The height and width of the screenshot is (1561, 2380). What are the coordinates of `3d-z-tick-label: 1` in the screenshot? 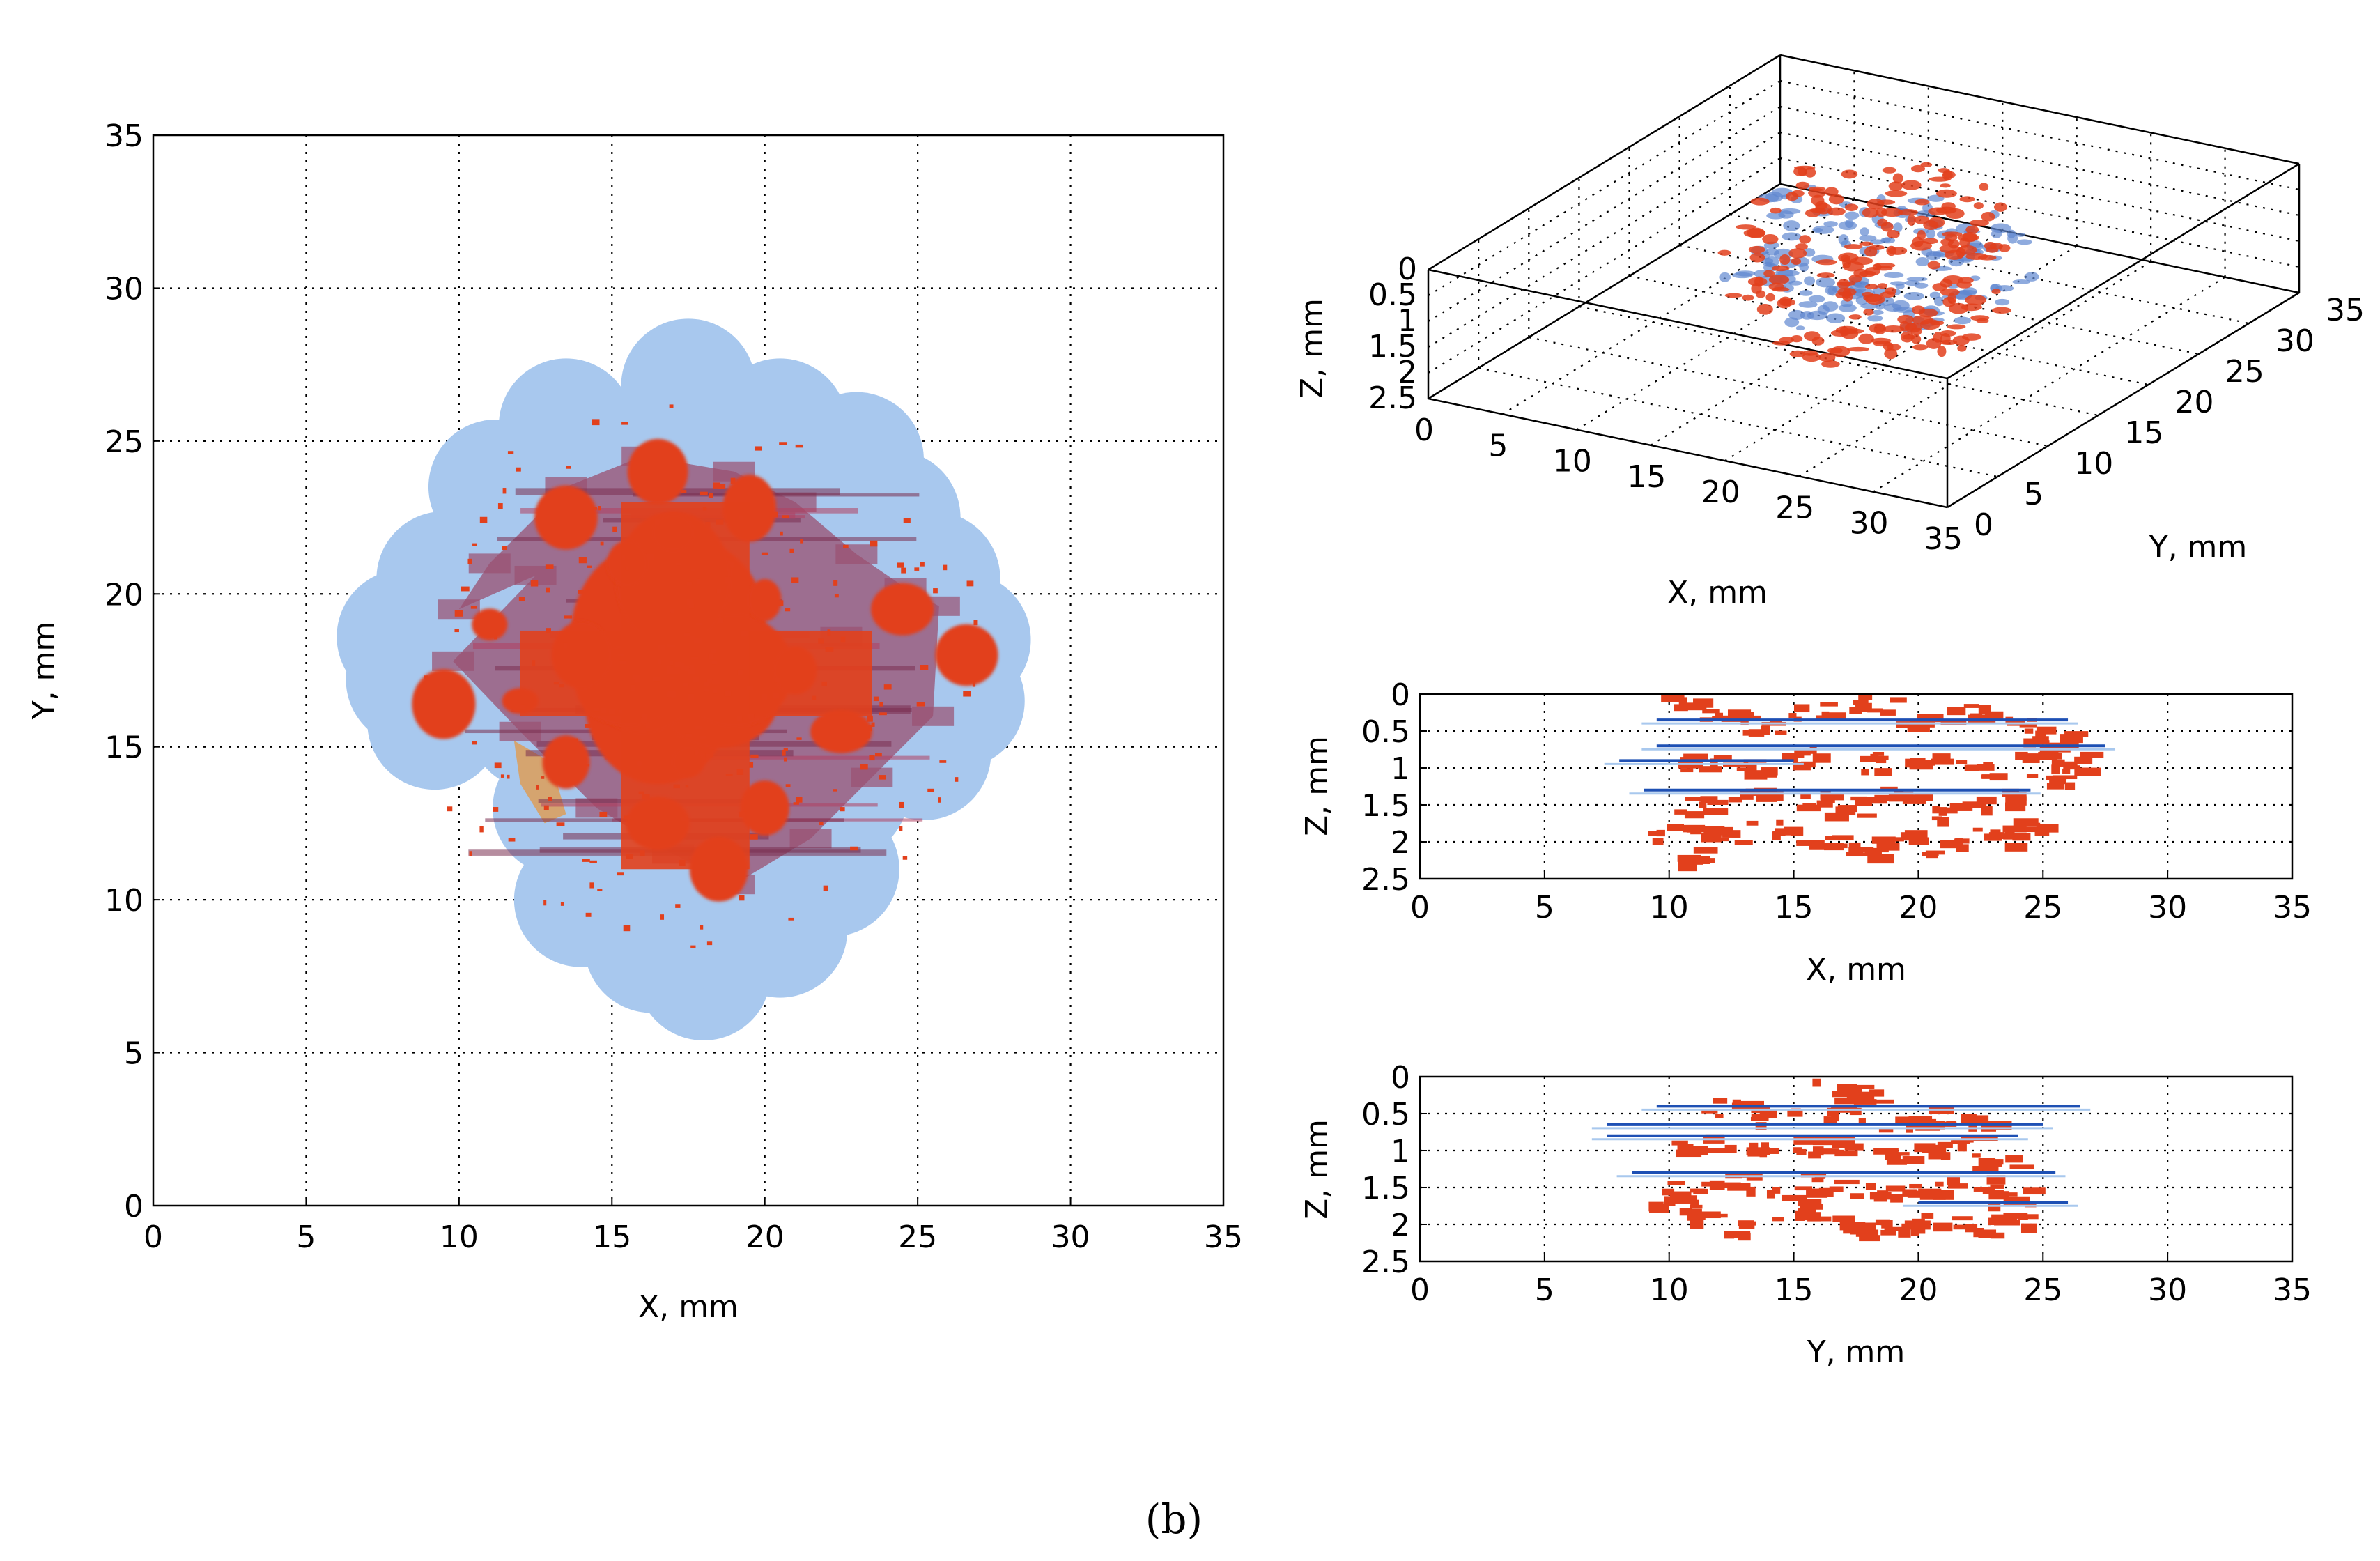 It's located at (1407, 321).